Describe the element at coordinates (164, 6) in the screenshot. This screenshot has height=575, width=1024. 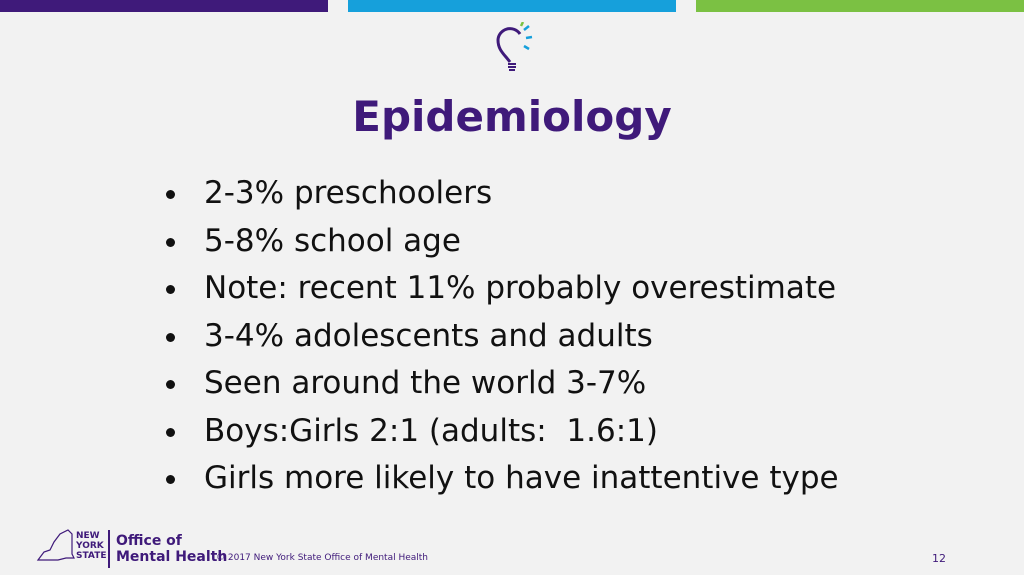
I see `top-bar-purple` at that location.